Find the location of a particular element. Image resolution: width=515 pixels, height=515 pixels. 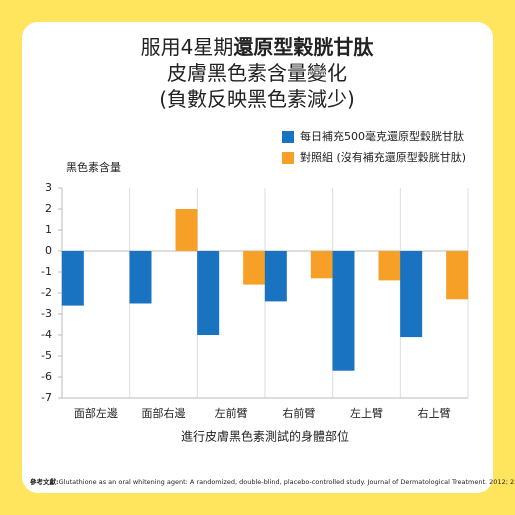

x-tick-label: 面部左邊 is located at coordinates (96, 413).